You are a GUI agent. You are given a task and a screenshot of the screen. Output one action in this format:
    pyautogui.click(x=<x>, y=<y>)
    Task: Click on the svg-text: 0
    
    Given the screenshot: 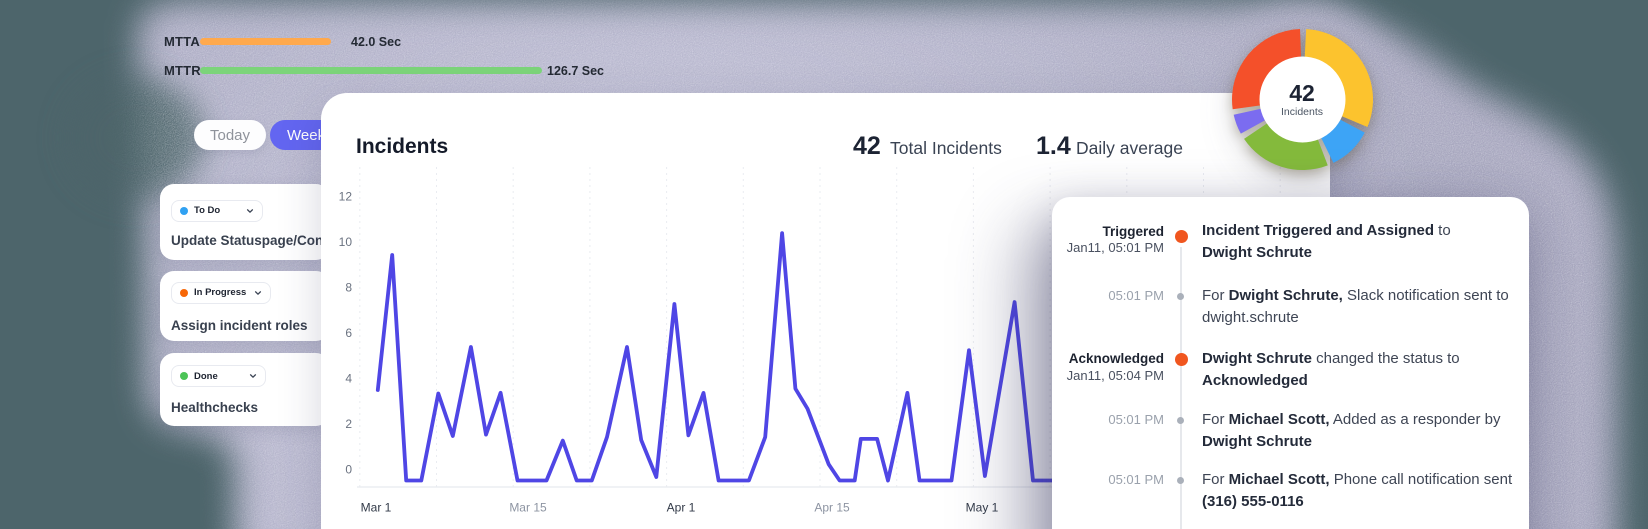 What is the action you would take?
    pyautogui.click(x=348, y=470)
    